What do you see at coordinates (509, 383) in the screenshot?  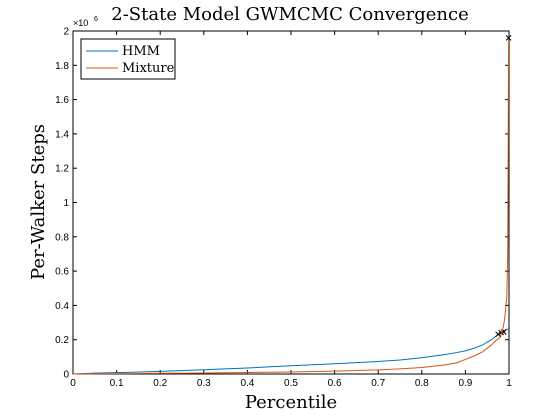 I see `x-tick-label: 1` at bounding box center [509, 383].